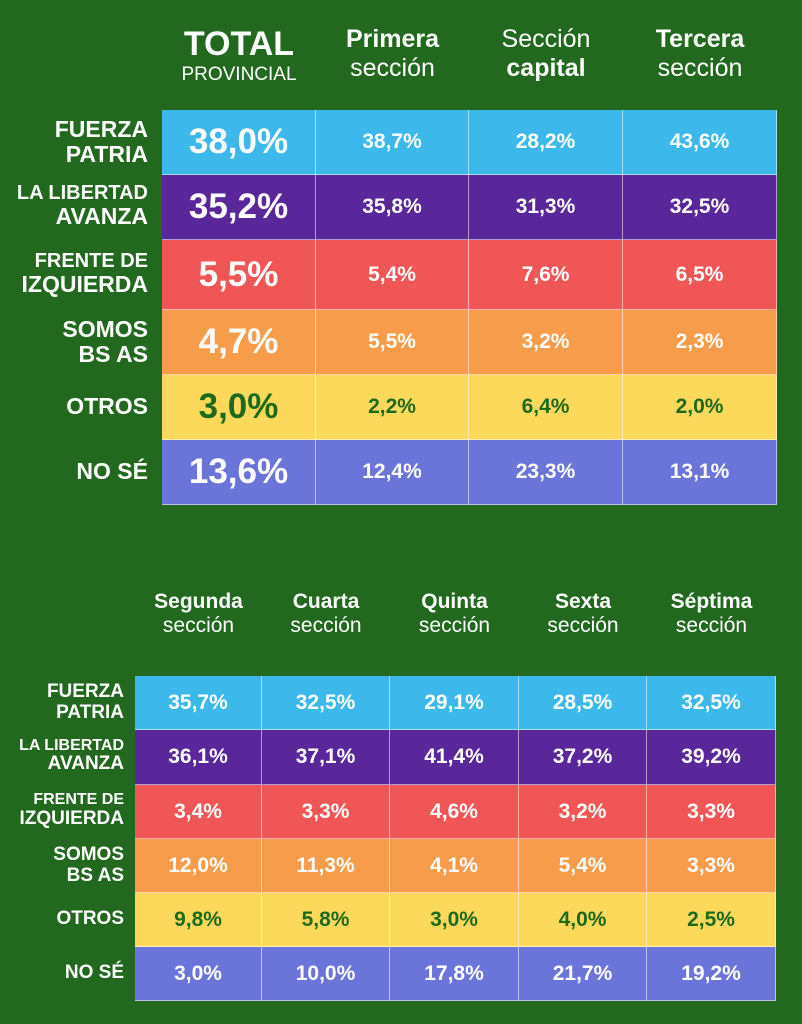  What do you see at coordinates (711, 920) in the screenshot?
I see `data-cell: 2,5%` at bounding box center [711, 920].